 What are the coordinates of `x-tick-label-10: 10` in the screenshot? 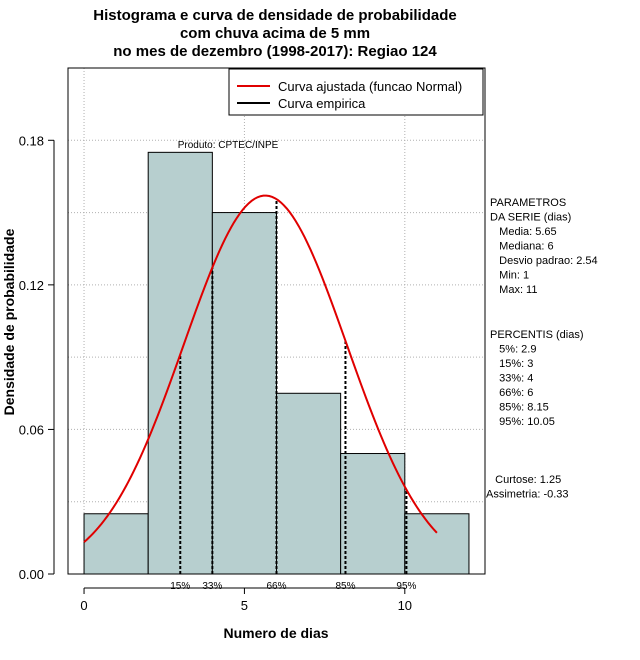 It's located at (405, 605).